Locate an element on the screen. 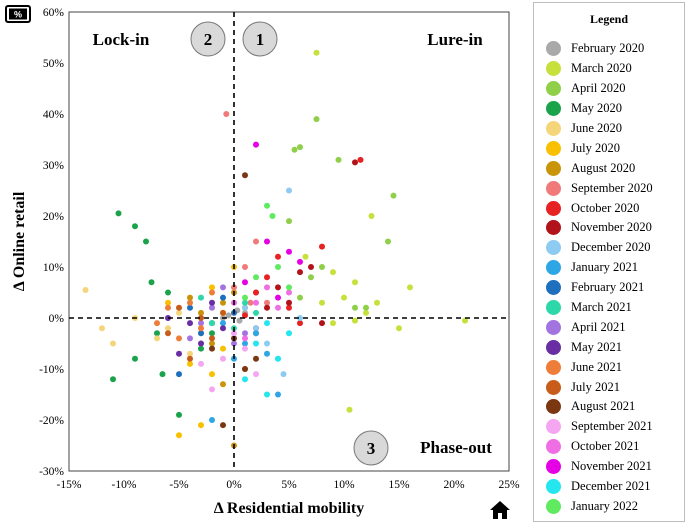  legend-item: July 2020 is located at coordinates (599, 148).